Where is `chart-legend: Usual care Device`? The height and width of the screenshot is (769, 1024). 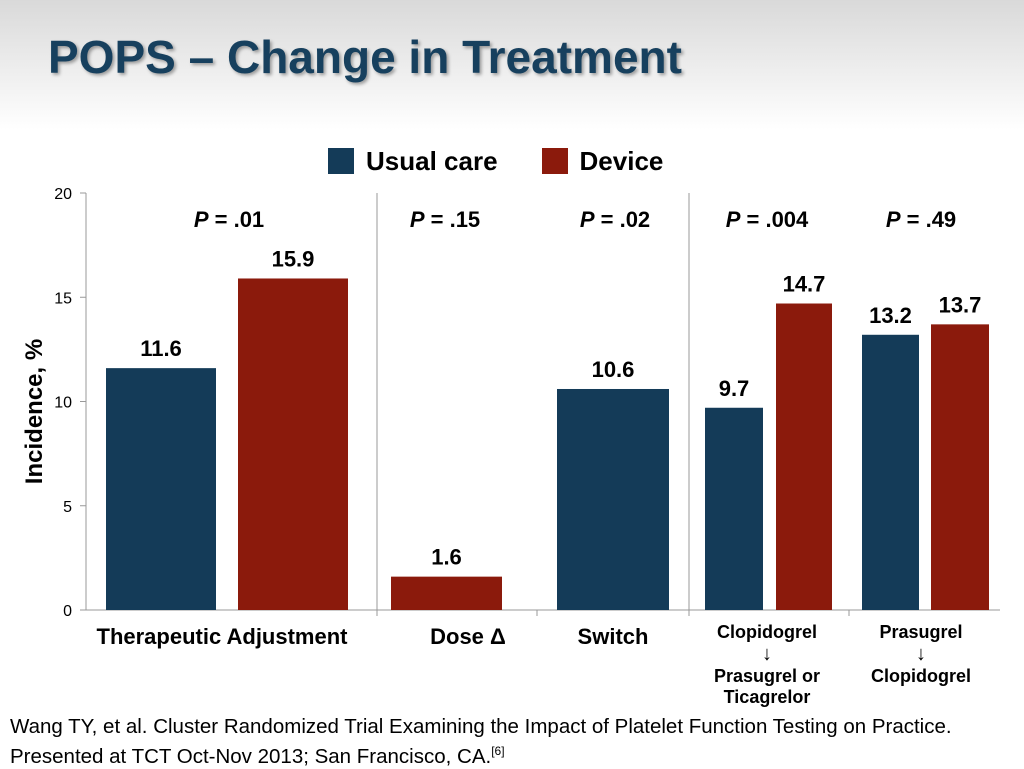
chart-legend: Usual care Device is located at coordinates (495, 161).